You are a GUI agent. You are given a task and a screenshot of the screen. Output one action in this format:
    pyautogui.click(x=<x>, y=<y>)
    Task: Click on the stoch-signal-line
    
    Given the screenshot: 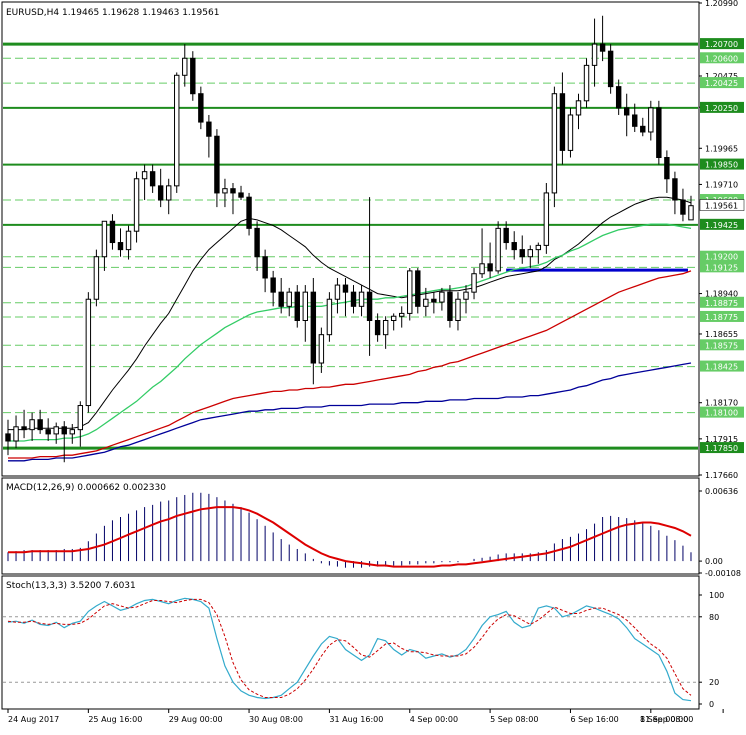 What is the action you would take?
    pyautogui.click(x=349, y=648)
    